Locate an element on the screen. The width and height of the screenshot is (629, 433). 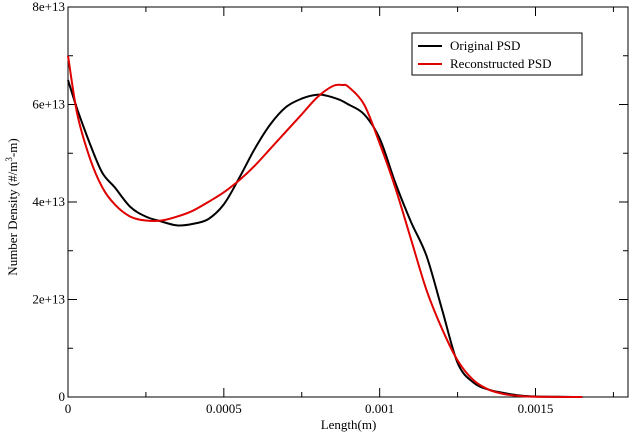
x-tick-label: 0 is located at coordinates (68, 408).